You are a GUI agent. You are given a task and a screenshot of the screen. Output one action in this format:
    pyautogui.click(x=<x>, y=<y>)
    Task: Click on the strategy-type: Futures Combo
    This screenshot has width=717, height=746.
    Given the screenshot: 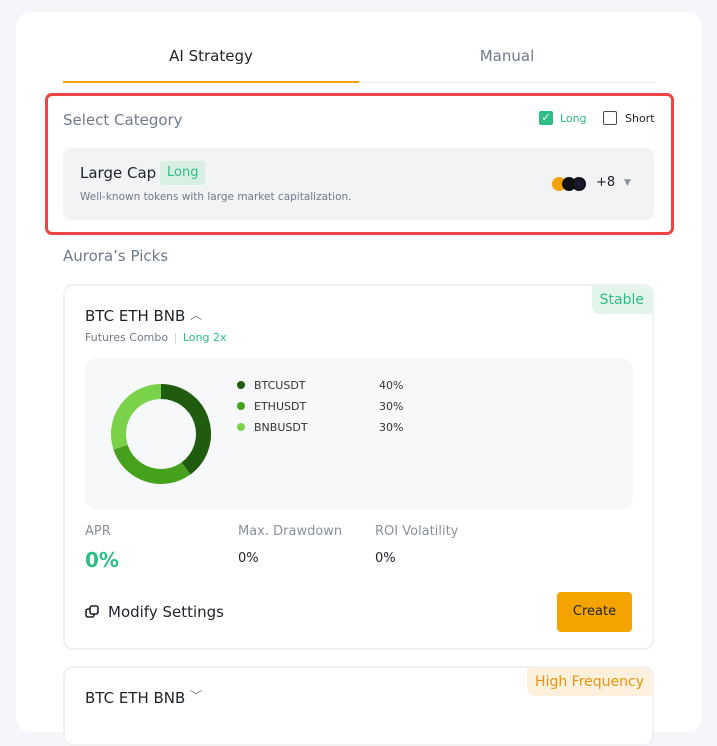 What is the action you would take?
    pyautogui.click(x=127, y=337)
    